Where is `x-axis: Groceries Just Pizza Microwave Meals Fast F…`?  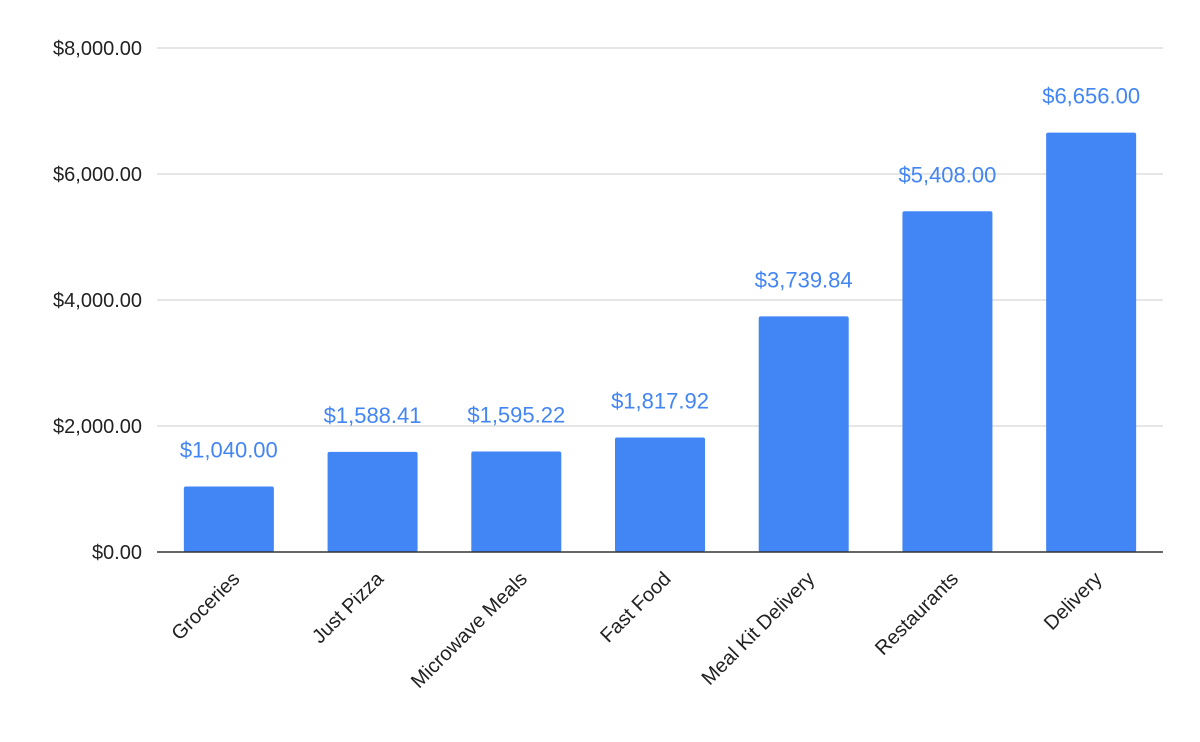 x-axis: Groceries Just Pizza Microwave Meals Fast F… is located at coordinates (637, 629).